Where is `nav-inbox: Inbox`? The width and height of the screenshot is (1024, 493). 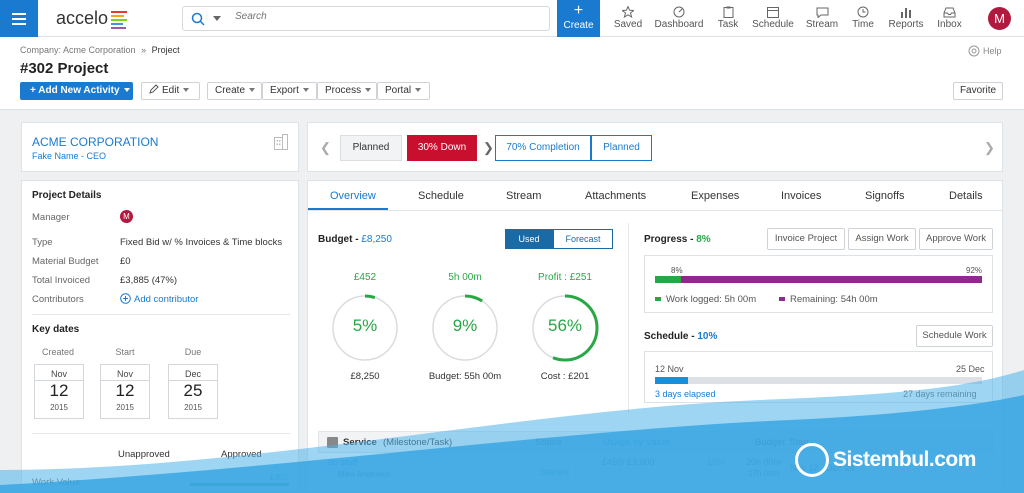
nav-inbox: Inbox is located at coordinates (949, 18).